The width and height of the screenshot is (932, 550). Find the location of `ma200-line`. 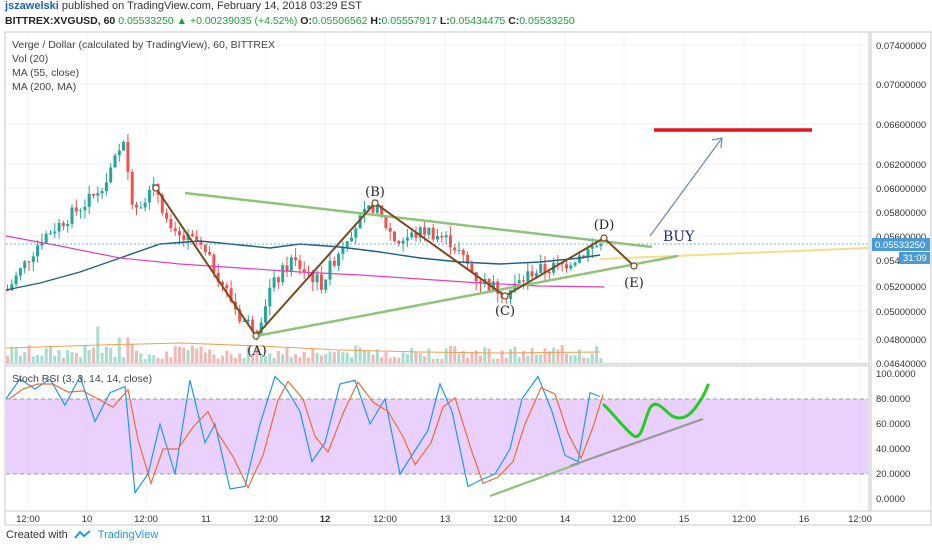

ma200-line is located at coordinates (305, 261).